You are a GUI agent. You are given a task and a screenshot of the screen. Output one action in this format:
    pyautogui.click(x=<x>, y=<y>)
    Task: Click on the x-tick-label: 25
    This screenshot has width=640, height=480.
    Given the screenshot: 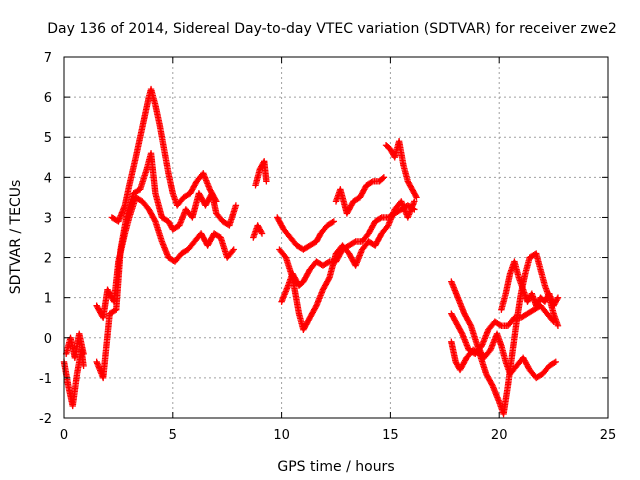 What is the action you would take?
    pyautogui.click(x=608, y=435)
    